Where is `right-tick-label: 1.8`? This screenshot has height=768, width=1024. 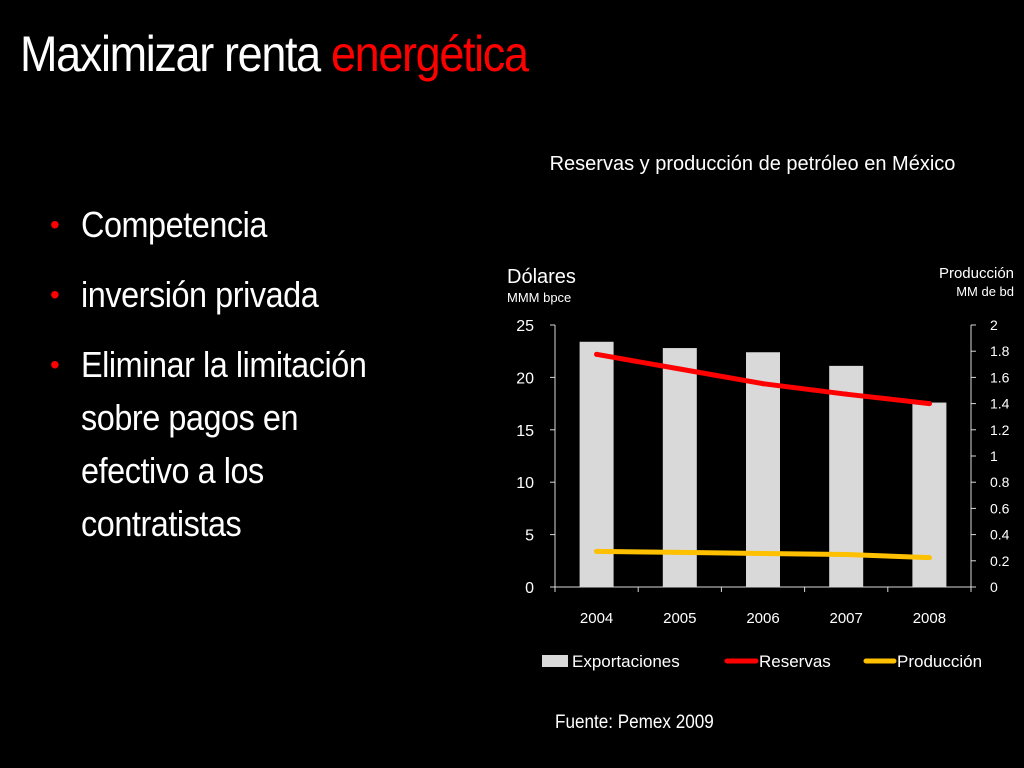 right-tick-label: 1.8 is located at coordinates (1000, 351).